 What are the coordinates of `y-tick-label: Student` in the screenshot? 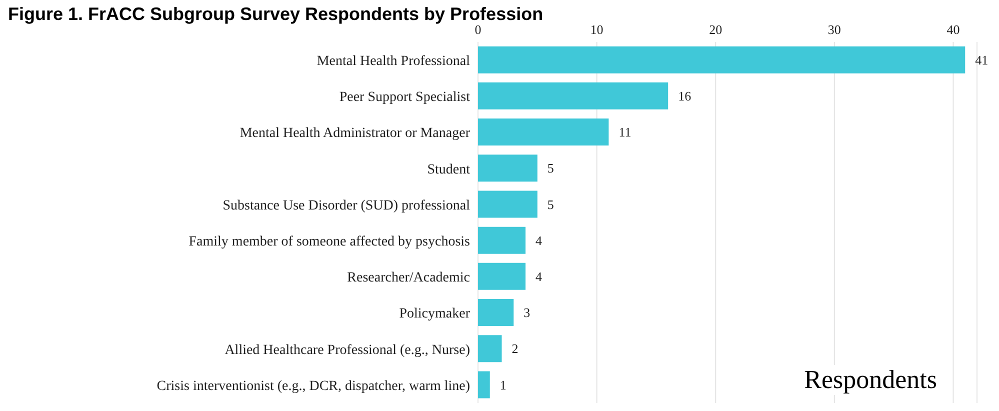 It's located at (448, 170).